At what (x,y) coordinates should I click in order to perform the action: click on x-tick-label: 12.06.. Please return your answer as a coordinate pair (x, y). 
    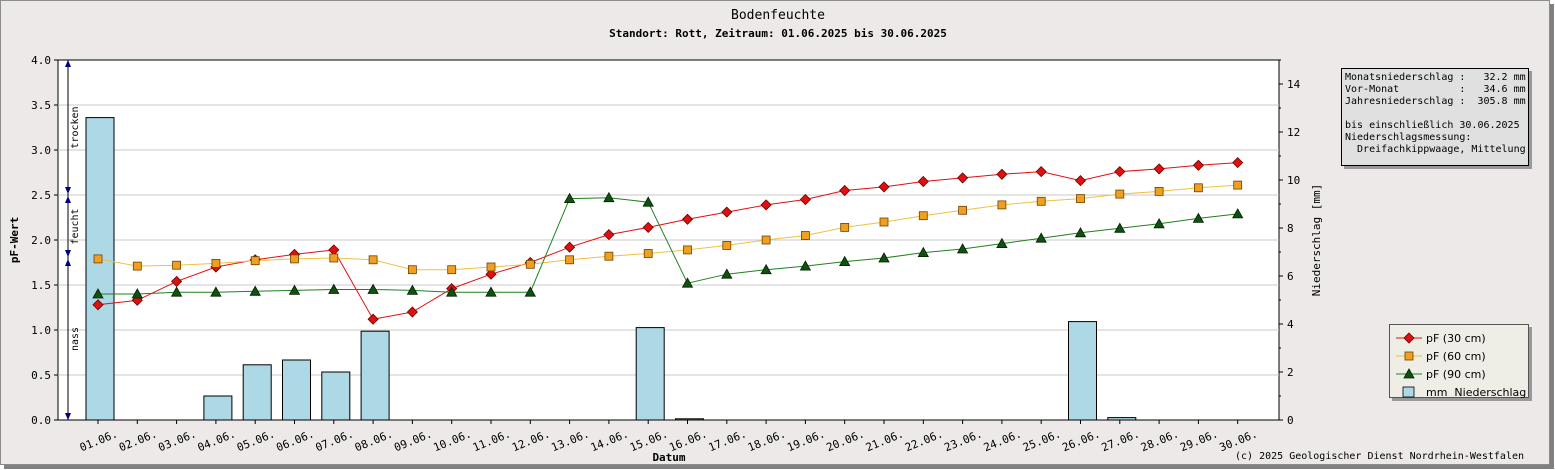
    Looking at the image, I should click on (531, 440).